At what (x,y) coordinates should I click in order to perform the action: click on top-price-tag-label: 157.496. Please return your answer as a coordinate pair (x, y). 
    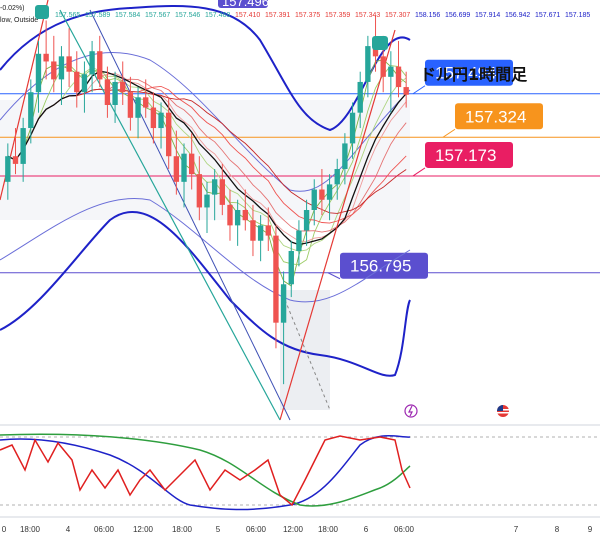
    Looking at the image, I should click on (245, 4).